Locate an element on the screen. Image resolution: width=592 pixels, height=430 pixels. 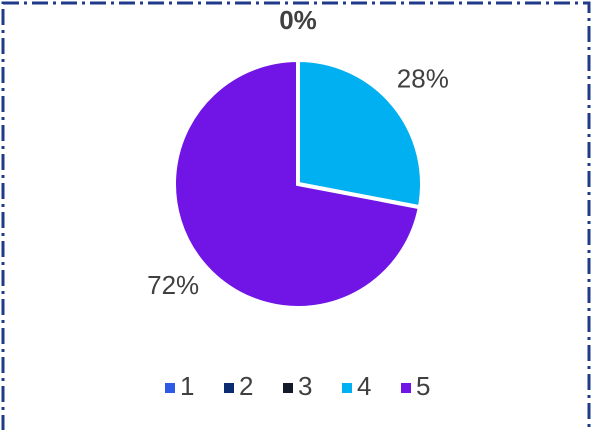
pie-slice is located at coordinates (360, 133).